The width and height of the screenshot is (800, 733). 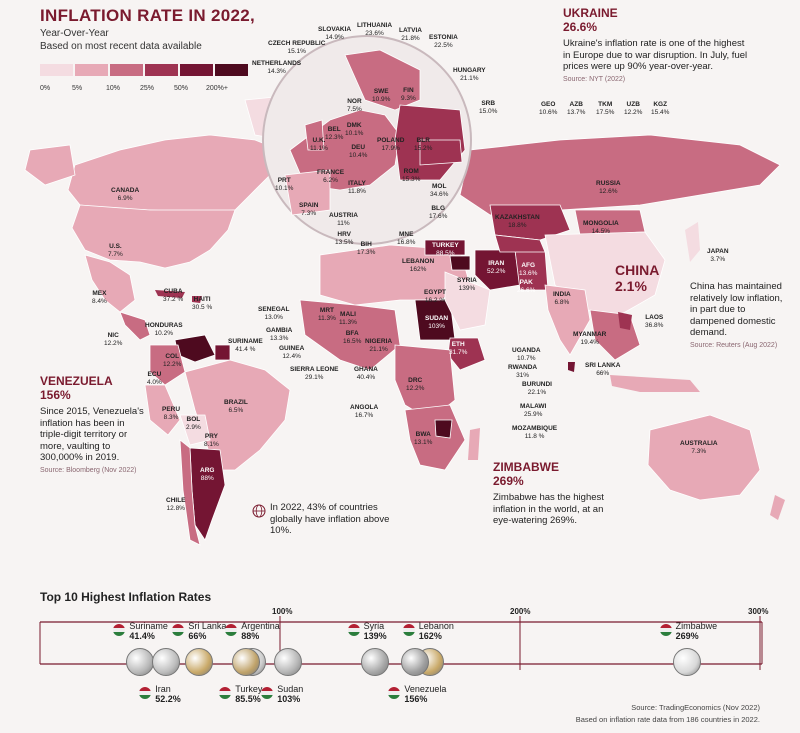 What do you see at coordinates (145, 693) in the screenshot?
I see `flag-icon-iran` at bounding box center [145, 693].